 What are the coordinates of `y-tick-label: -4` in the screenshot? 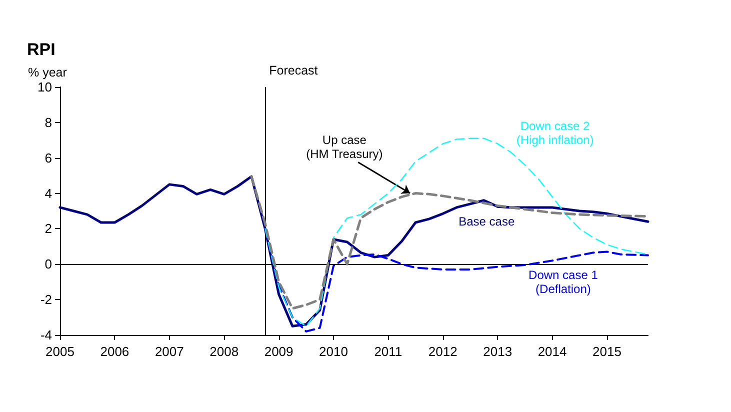 It's located at (46, 335).